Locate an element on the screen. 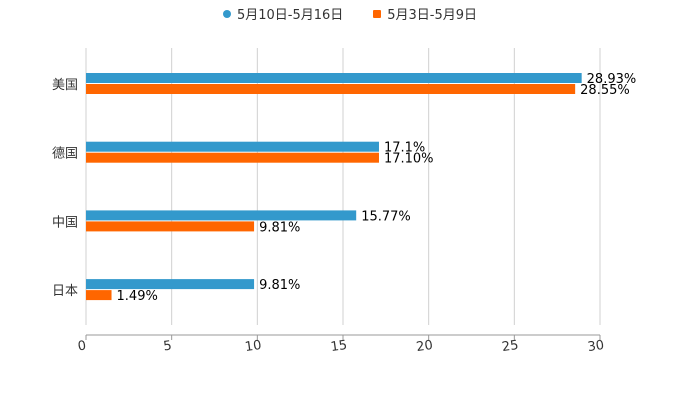  x-tick-label: 15 is located at coordinates (339, 346).